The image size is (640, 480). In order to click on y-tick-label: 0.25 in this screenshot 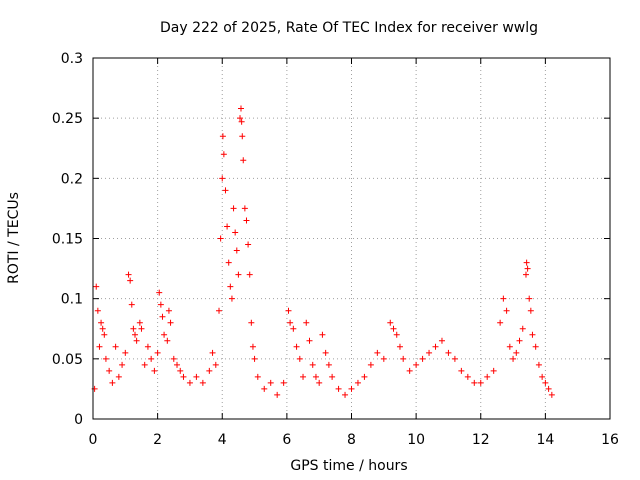, I will do `click(67, 119)`.